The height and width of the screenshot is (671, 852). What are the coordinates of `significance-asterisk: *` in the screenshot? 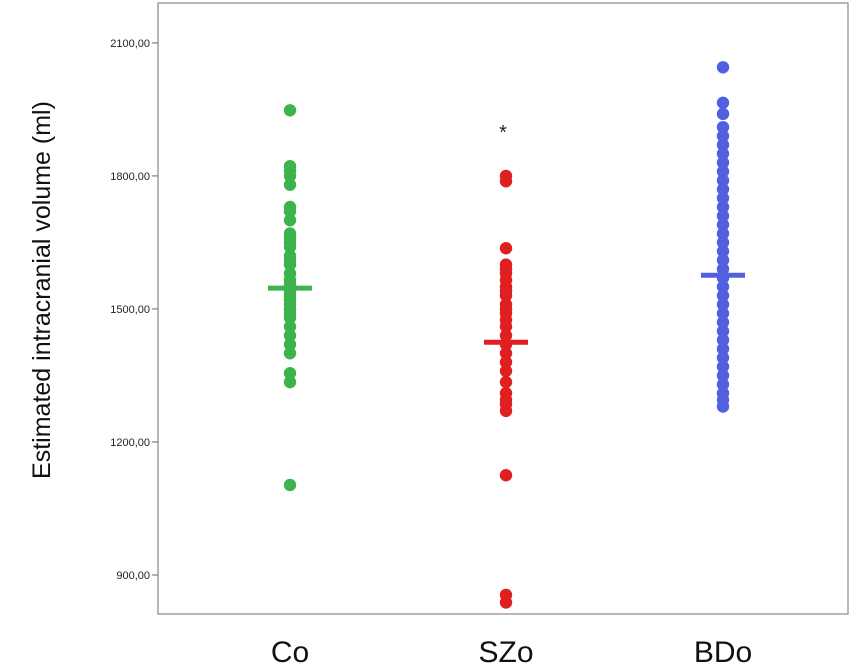 It's located at (503, 133).